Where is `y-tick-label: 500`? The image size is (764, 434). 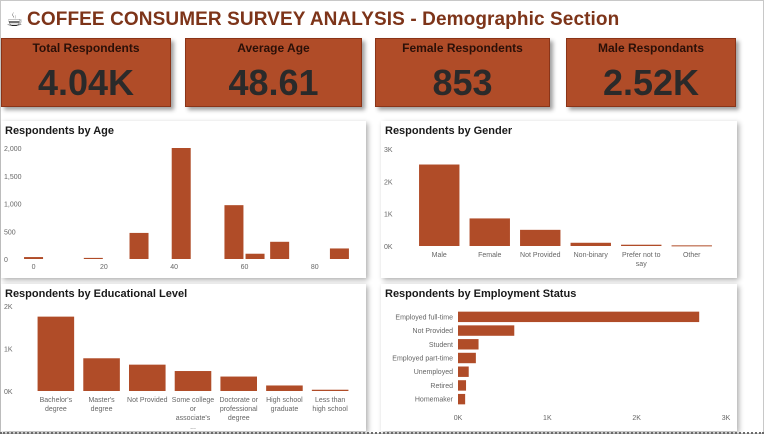
y-tick-label: 500 is located at coordinates (10, 232).